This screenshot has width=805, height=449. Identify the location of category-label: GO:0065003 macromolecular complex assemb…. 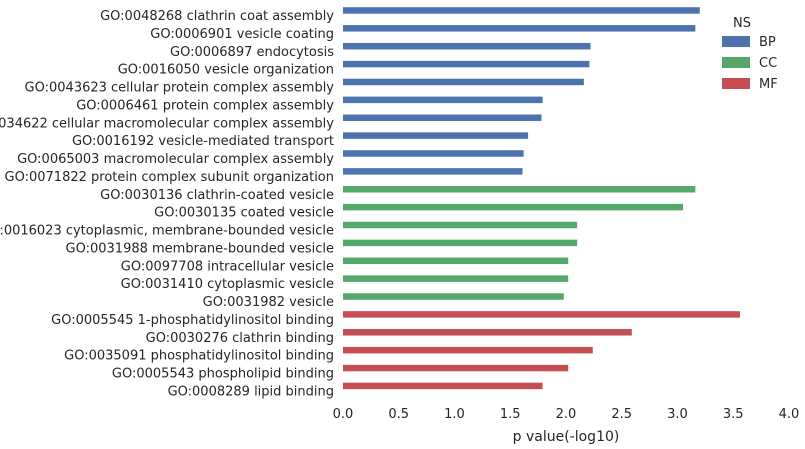
(175, 159).